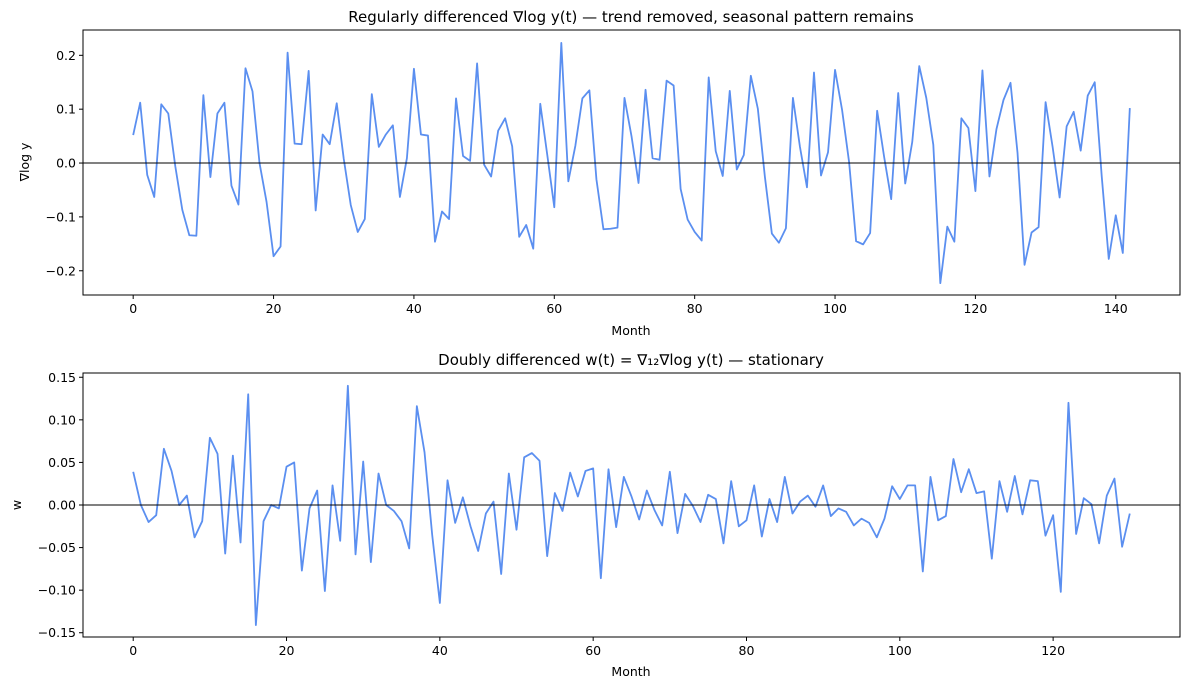 The width and height of the screenshot is (1189, 690). I want to click on y-axis-label: w, so click(16, 505).